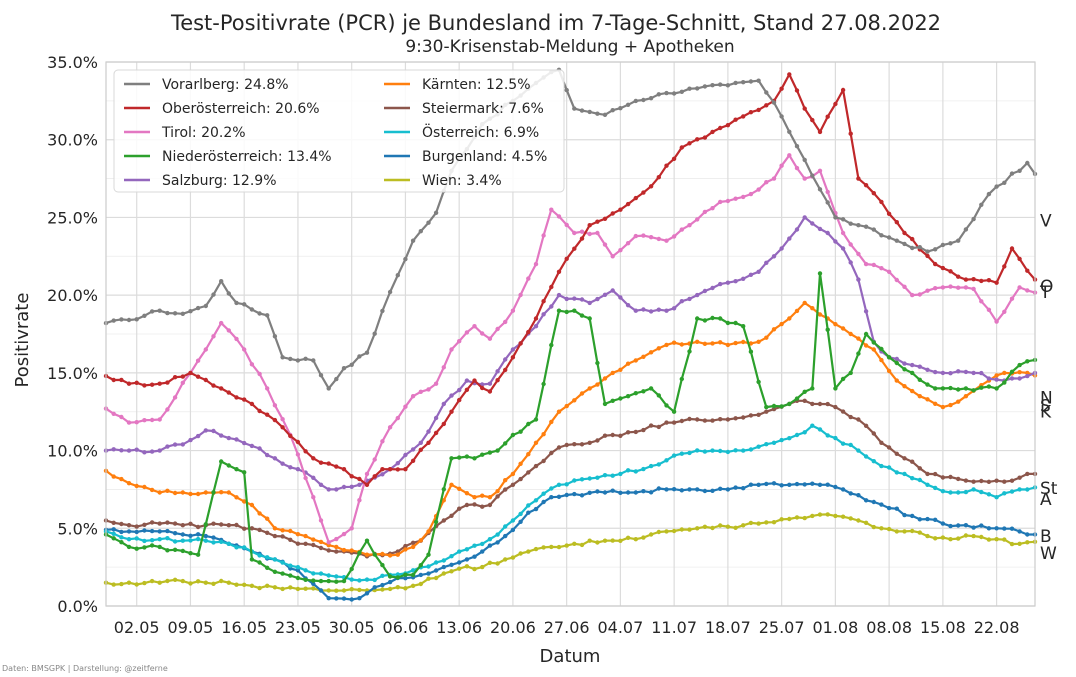 The height and width of the screenshot is (677, 1076). Describe the element at coordinates (72, 295) in the screenshot. I see `y-tick-label: 20.0%` at that location.